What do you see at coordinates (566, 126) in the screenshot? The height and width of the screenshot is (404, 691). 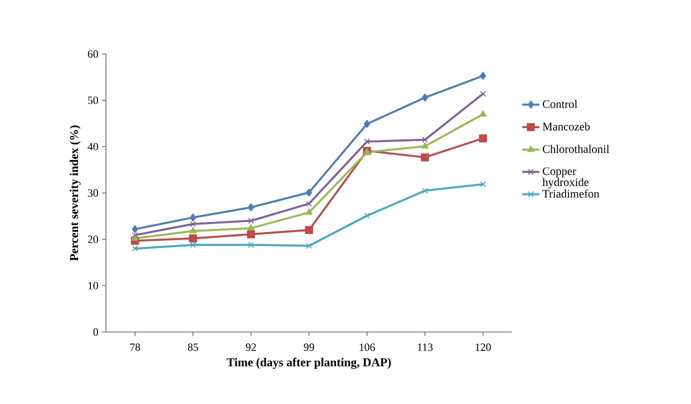 I see `legend-label: Mancozeb` at bounding box center [566, 126].